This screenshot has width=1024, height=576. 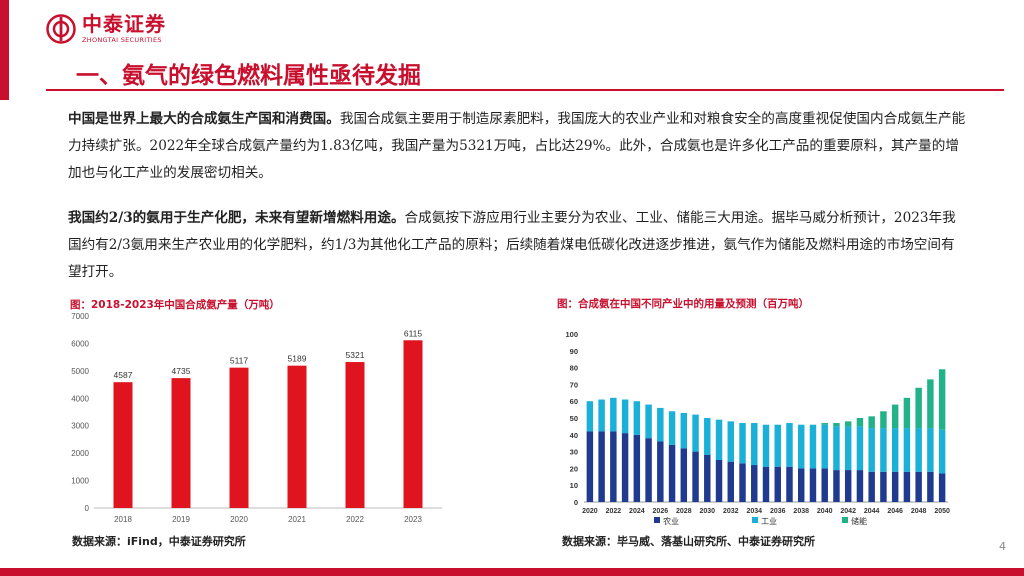 What do you see at coordinates (860, 448) in the screenshot?
I see `bar-2043-工业` at bounding box center [860, 448].